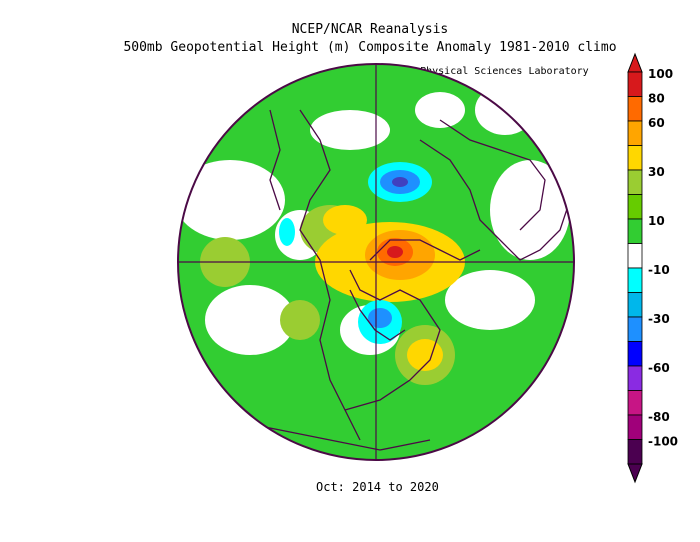 This screenshot has width=700, height=542. I want to click on colorbar-tick-label: -30, so click(659, 319).